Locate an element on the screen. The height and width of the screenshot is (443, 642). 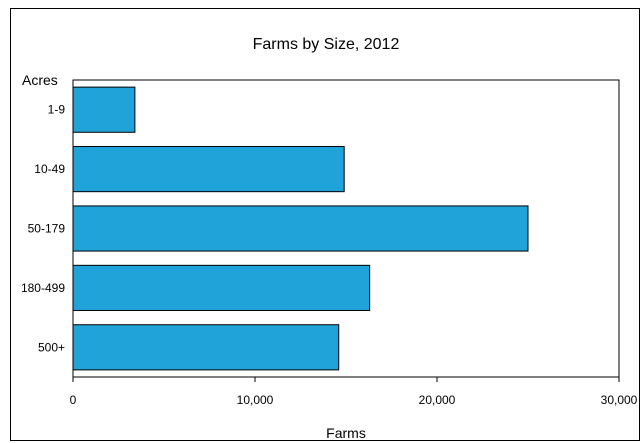
y-tick-labels: 1-9 10-49 50-179 180-499 500+ is located at coordinates (43, 229).